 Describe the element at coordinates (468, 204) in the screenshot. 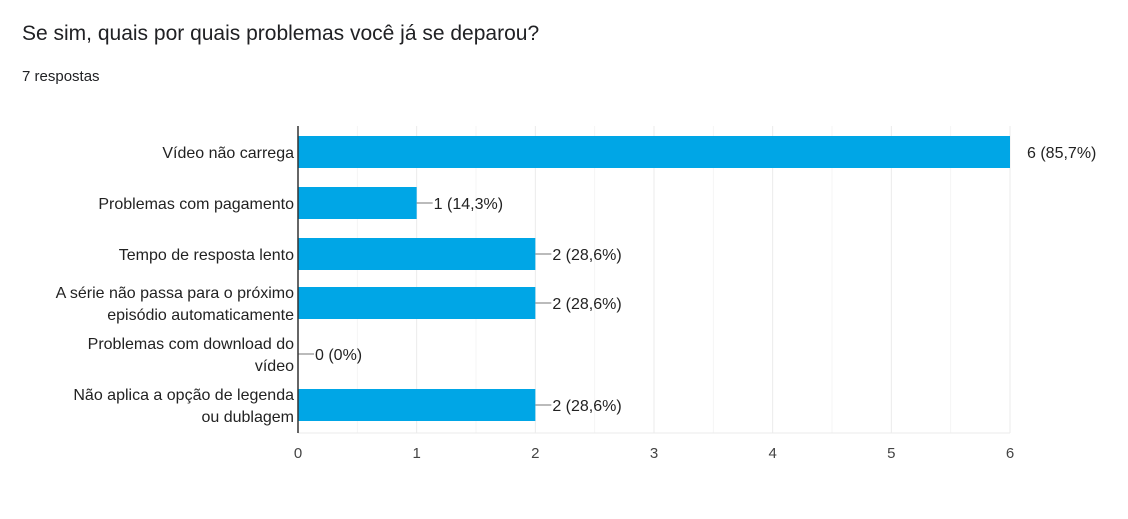

I see `data-label: 1 (14,3%)` at that location.